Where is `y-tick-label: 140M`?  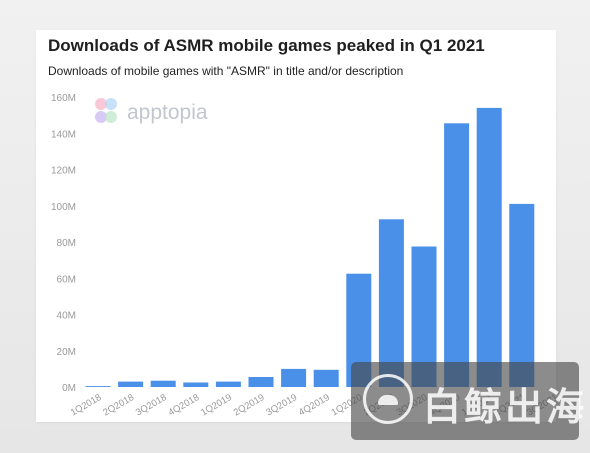
y-tick-label: 140M is located at coordinates (63, 134).